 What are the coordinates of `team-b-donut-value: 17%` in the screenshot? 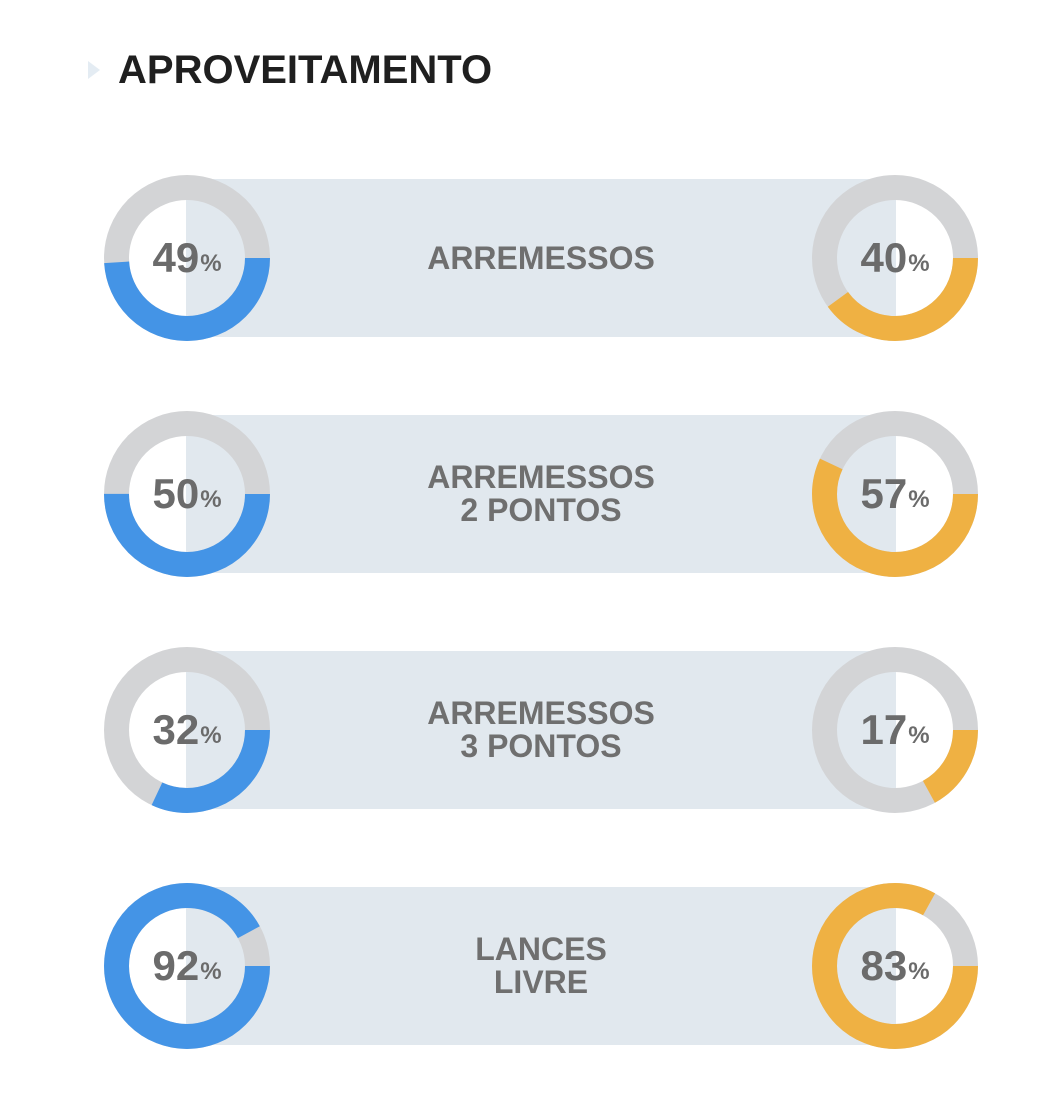 It's located at (895, 730).